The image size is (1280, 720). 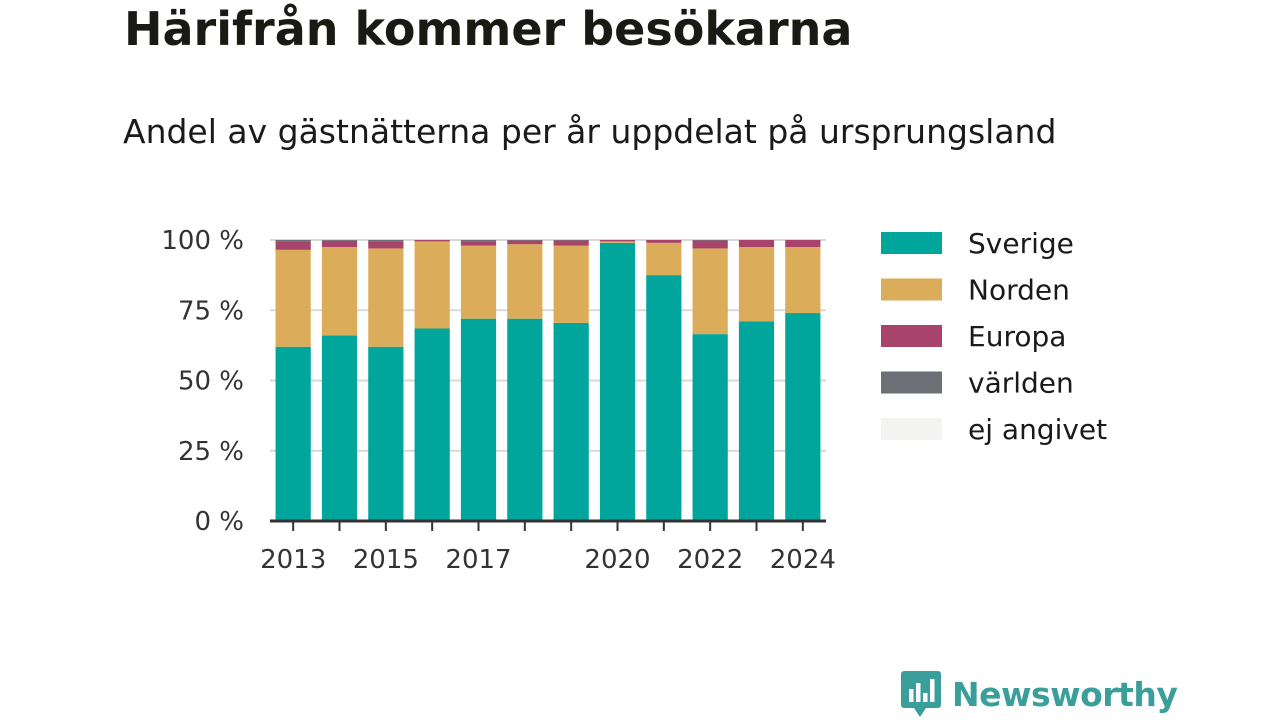 What do you see at coordinates (710, 560) in the screenshot?
I see `x-tick-label: 2022` at bounding box center [710, 560].